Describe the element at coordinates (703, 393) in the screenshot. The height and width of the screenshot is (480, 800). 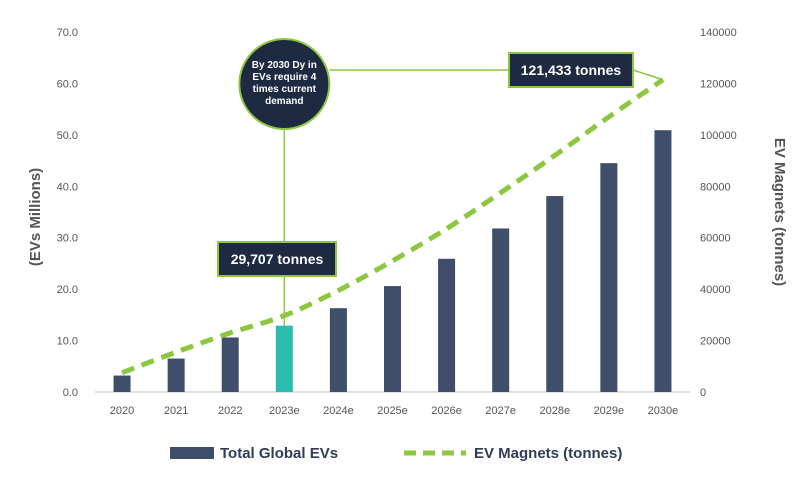
I see `y-tick-label-right: 0` at that location.